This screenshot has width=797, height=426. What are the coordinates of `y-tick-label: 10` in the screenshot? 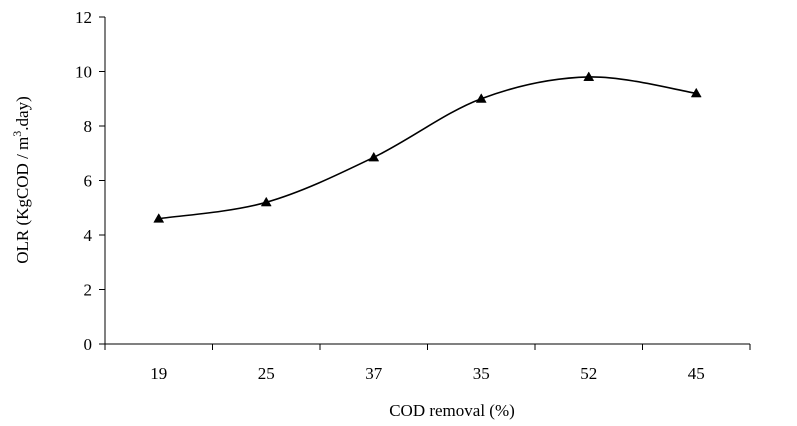 It's located at (83, 72).